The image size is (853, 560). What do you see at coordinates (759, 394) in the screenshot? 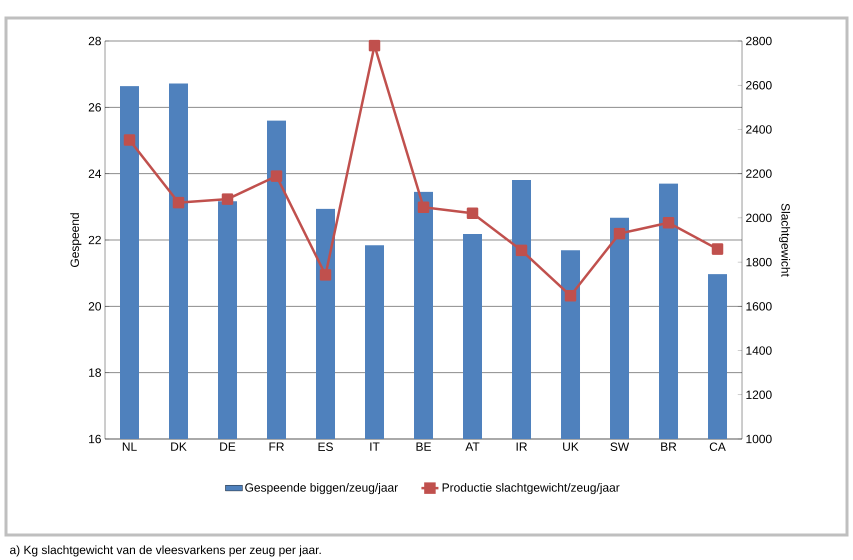
I see `y2-tick-label: 1200` at bounding box center [759, 394].